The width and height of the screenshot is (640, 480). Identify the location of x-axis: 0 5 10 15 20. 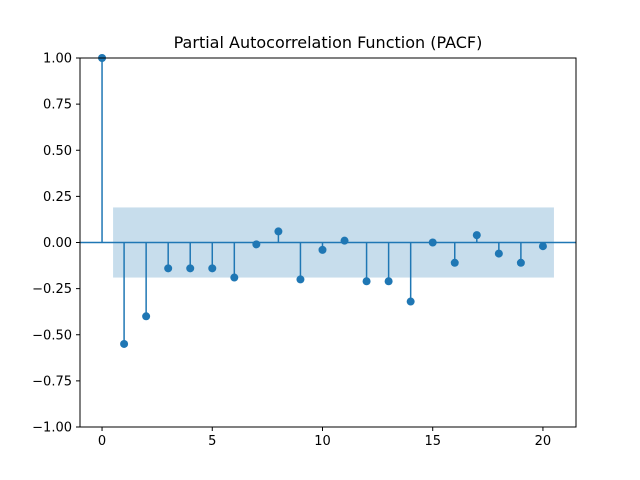
(324, 438).